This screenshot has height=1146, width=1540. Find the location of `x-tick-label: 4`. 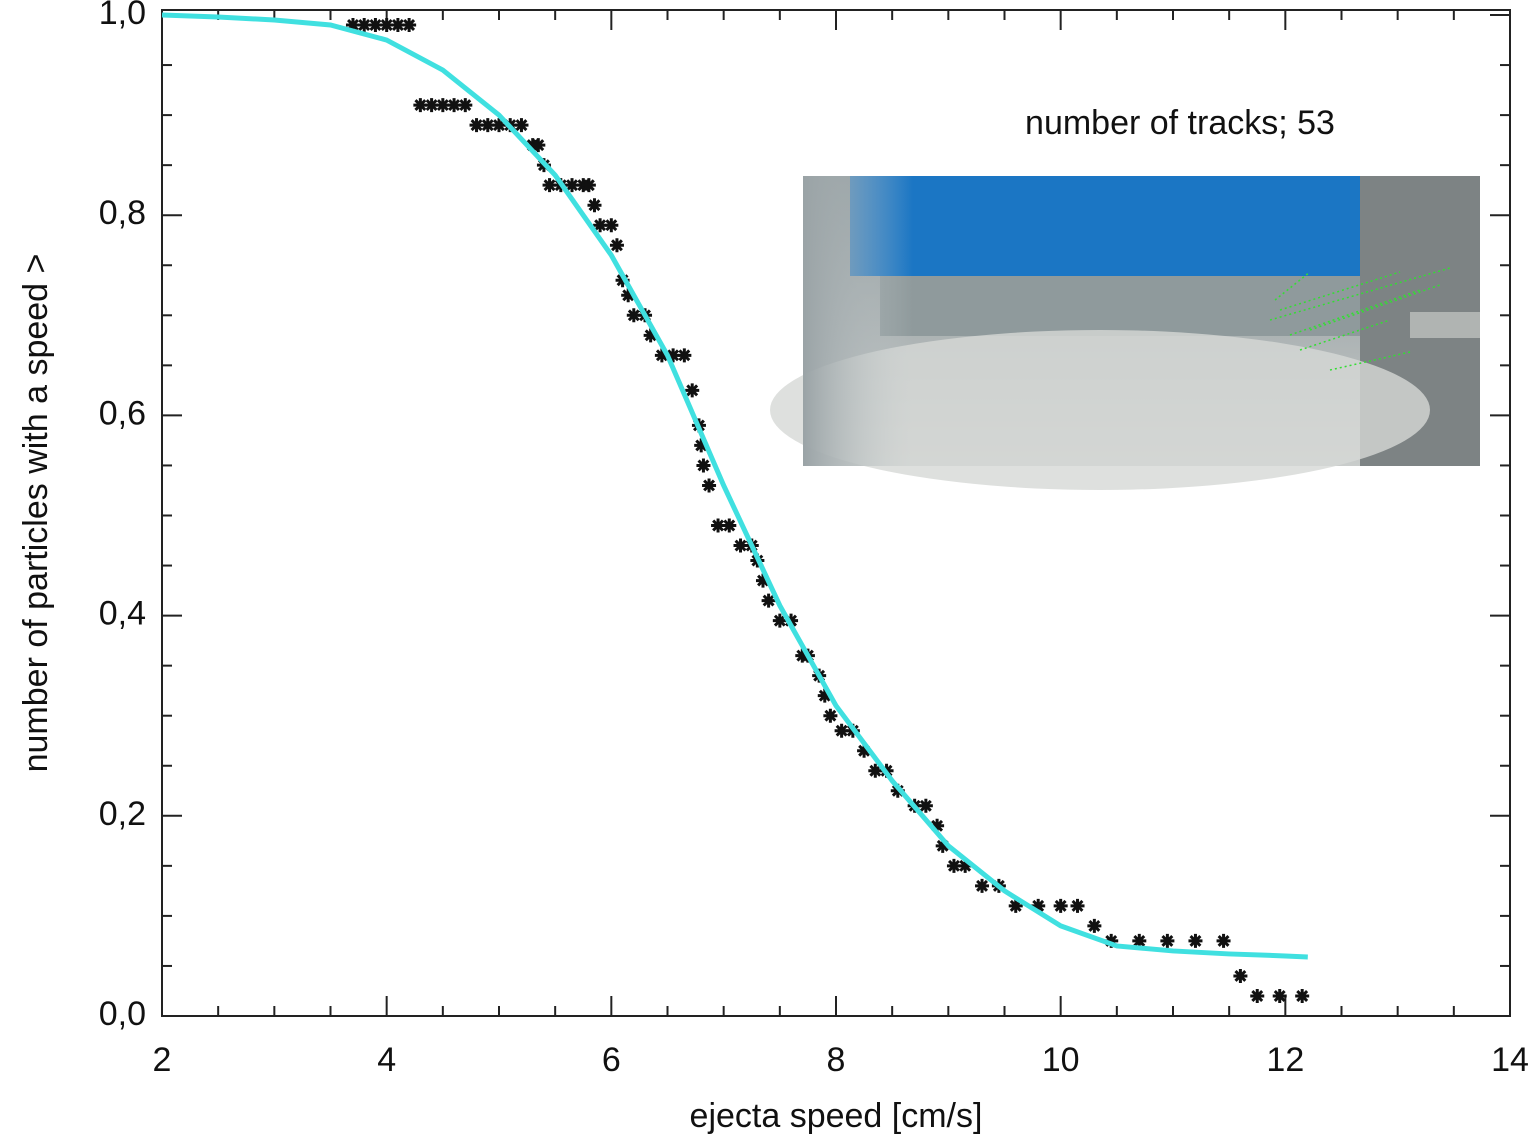

x-tick-label: 4 is located at coordinates (386, 1060).